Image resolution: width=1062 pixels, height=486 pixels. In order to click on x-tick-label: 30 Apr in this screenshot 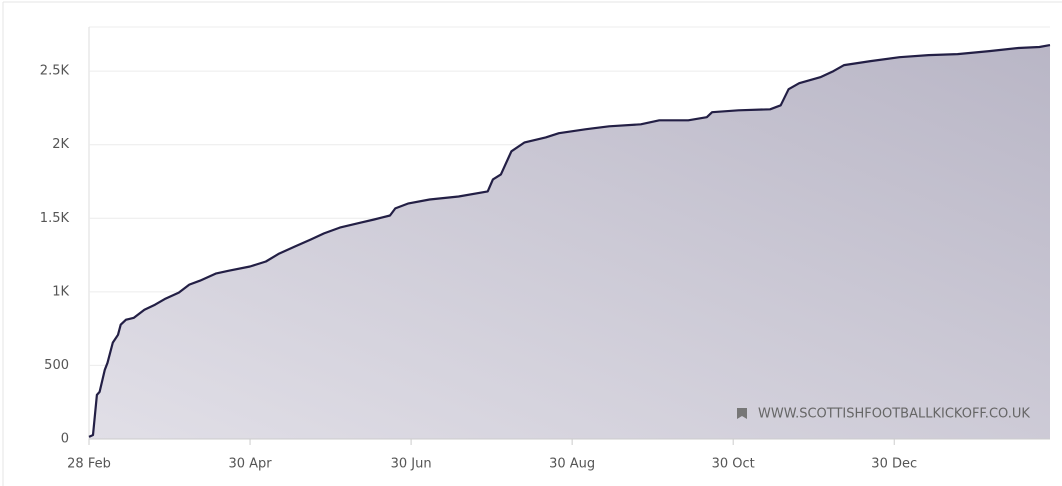, I will do `click(250, 464)`.